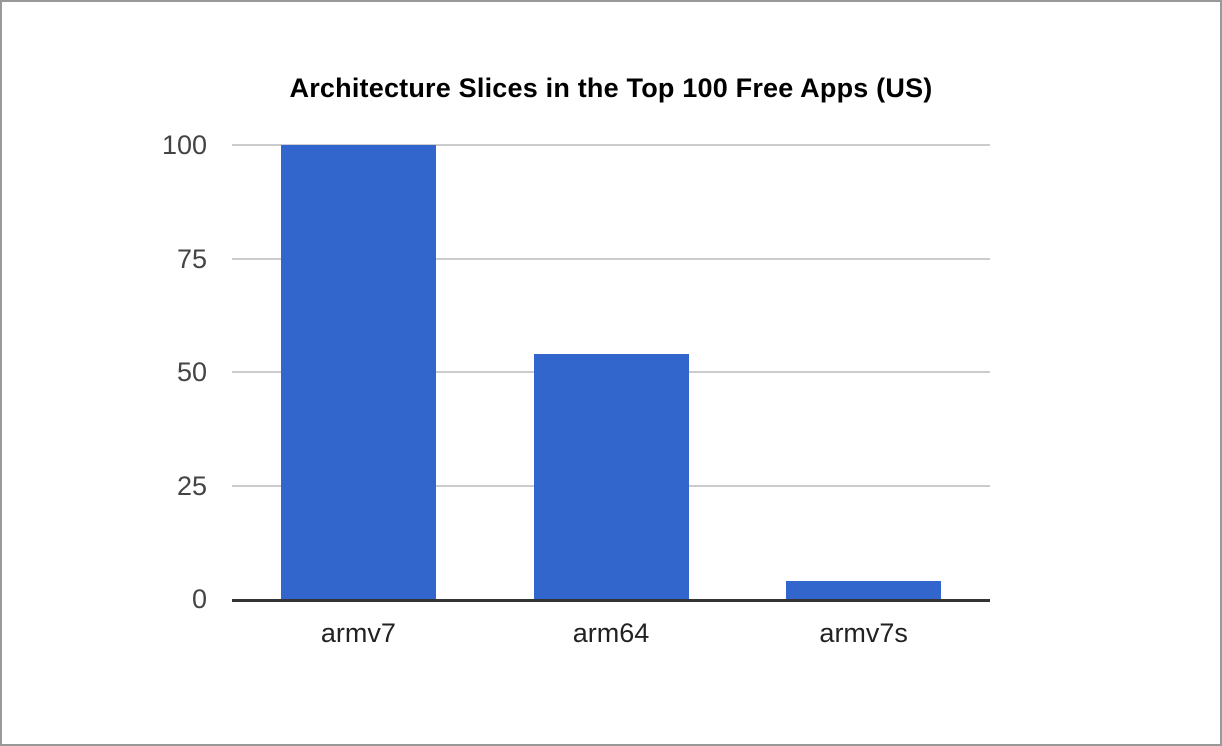  Describe the element at coordinates (191, 485) in the screenshot. I see `y-tick-label: 25` at that location.